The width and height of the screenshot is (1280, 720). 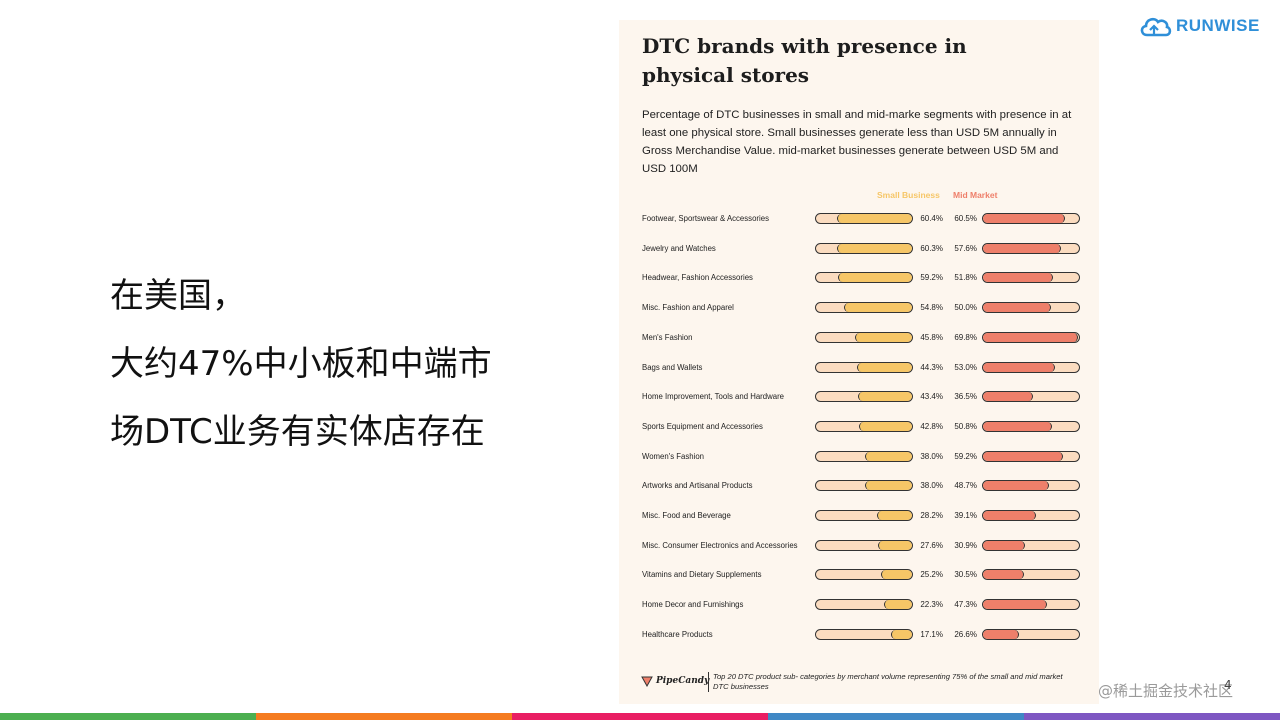 I want to click on row-label: Artworks and Artisanal Products, so click(x=697, y=486).